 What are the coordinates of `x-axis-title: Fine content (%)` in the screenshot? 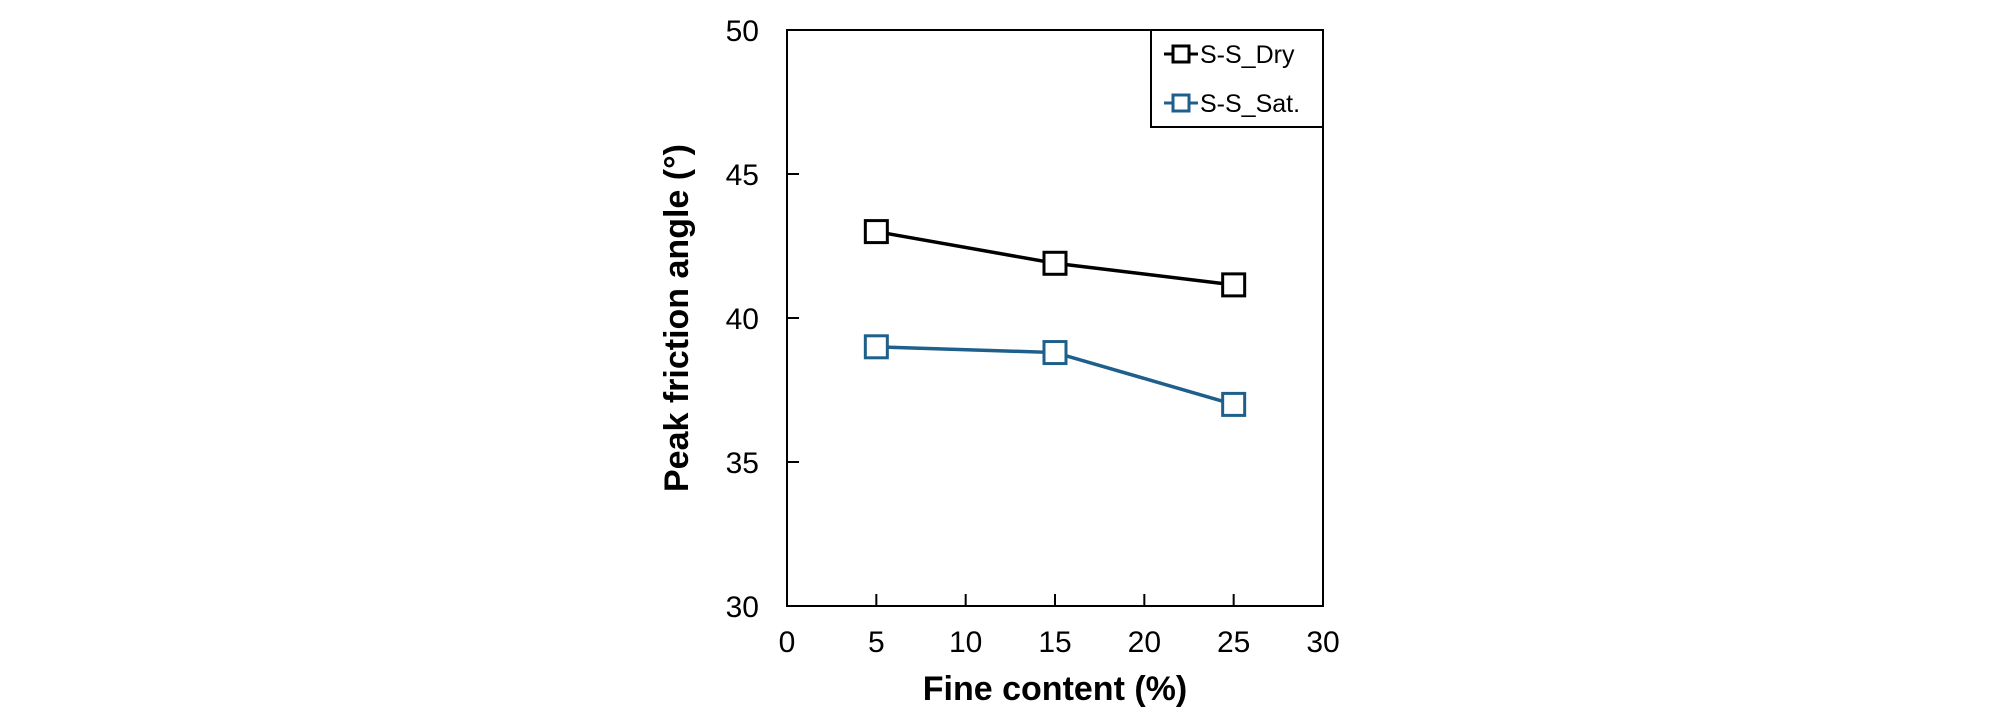 It's located at (1055, 689).